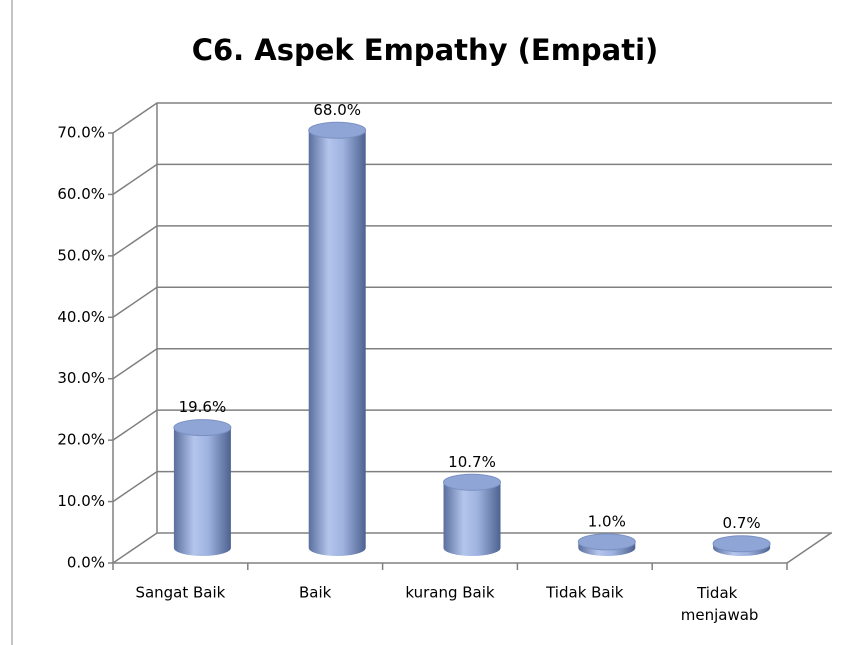 The width and height of the screenshot is (858, 645). Describe the element at coordinates (809, 548) in the screenshot. I see `floor-right-edge` at that location.